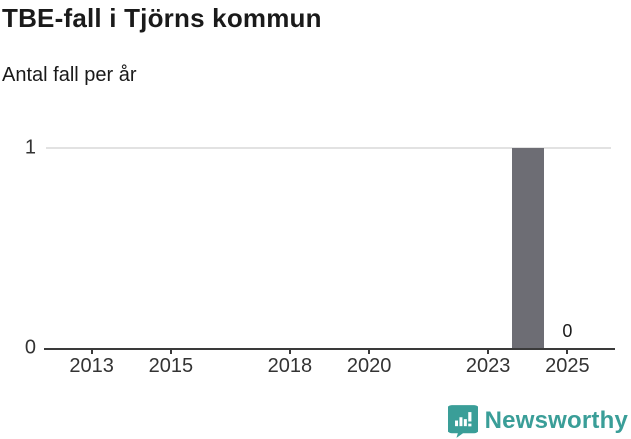  Describe the element at coordinates (30, 147) in the screenshot. I see `y-tick-label-1: 1` at that location.